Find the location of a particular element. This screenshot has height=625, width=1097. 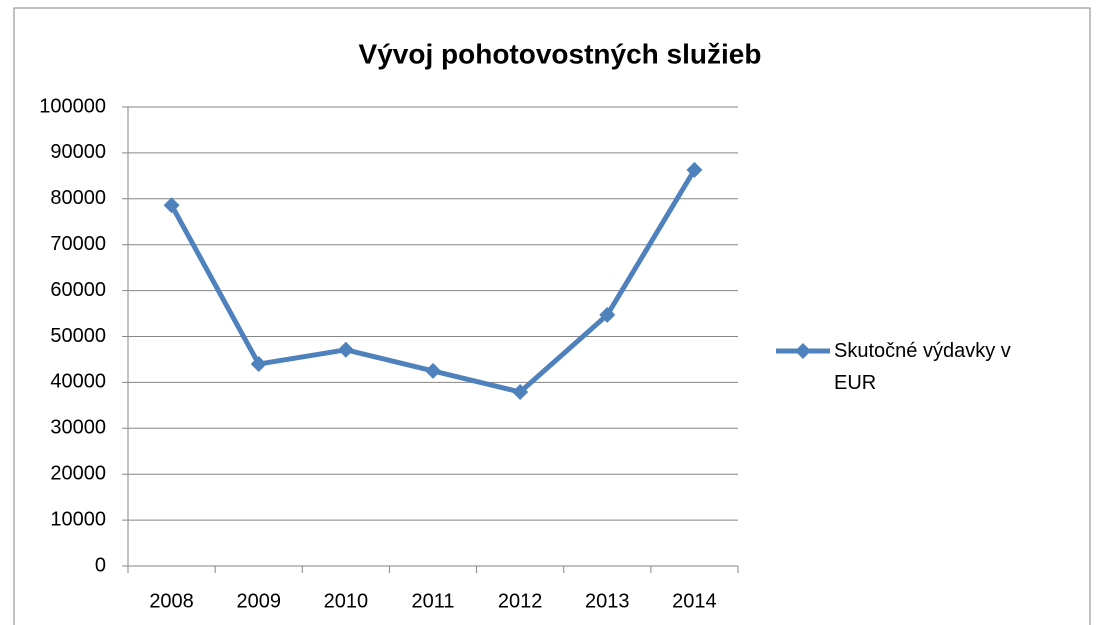

y-tick-label: 20000 is located at coordinates (78, 473).